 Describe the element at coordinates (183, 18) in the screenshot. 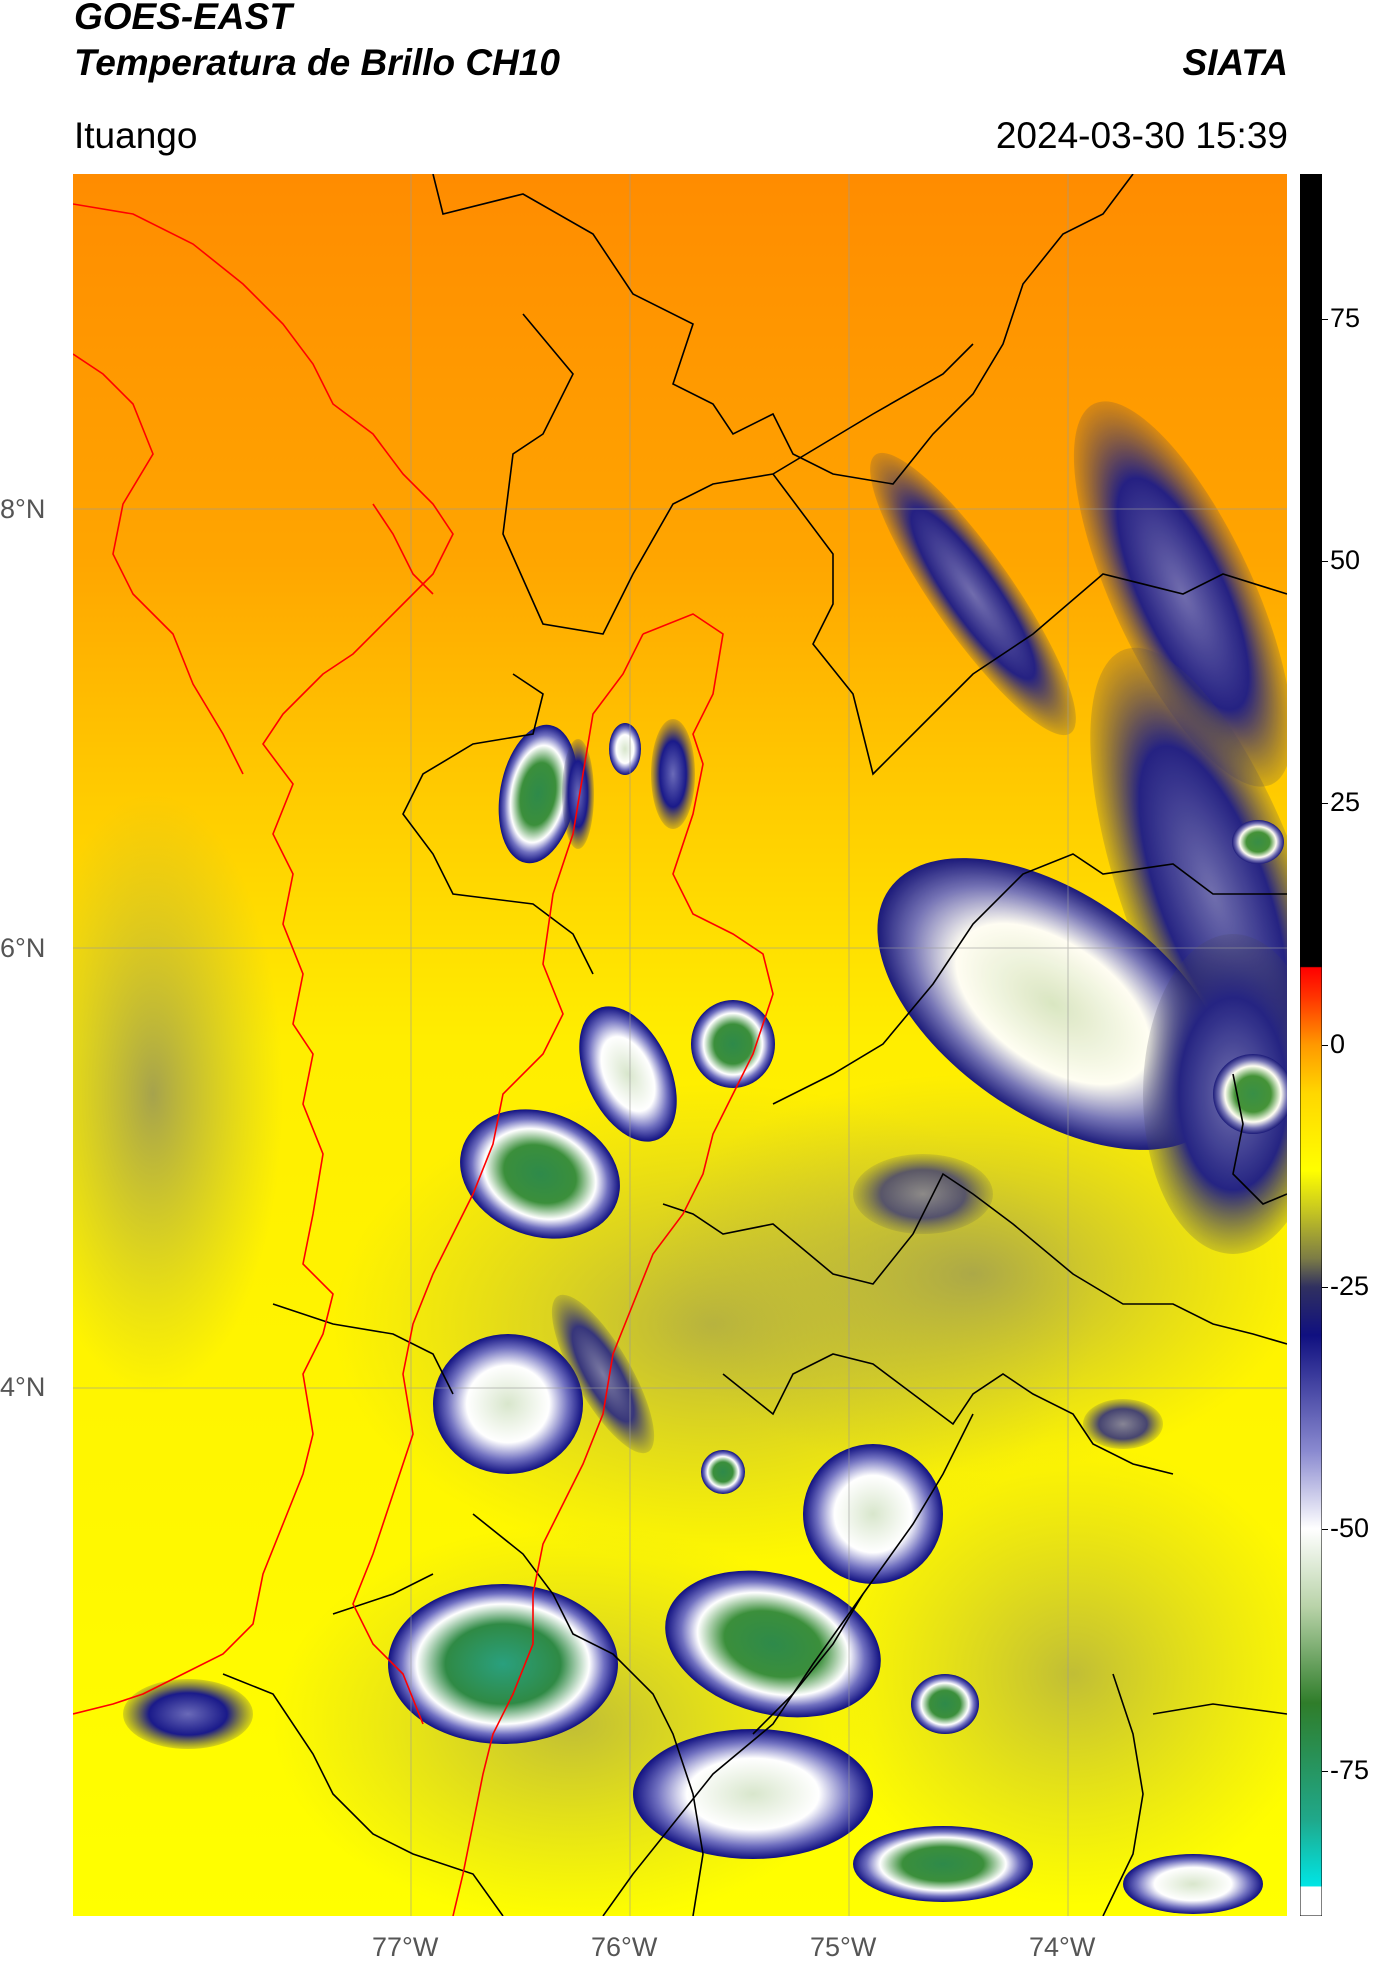

I see `satellite-title: GOES-EAST` at that location.